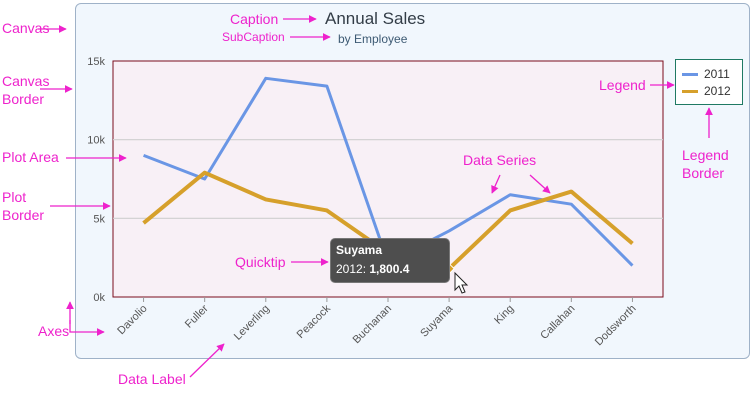 The width and height of the screenshot is (753, 418). I want to click on y-tick-label: 0k, so click(99, 298).